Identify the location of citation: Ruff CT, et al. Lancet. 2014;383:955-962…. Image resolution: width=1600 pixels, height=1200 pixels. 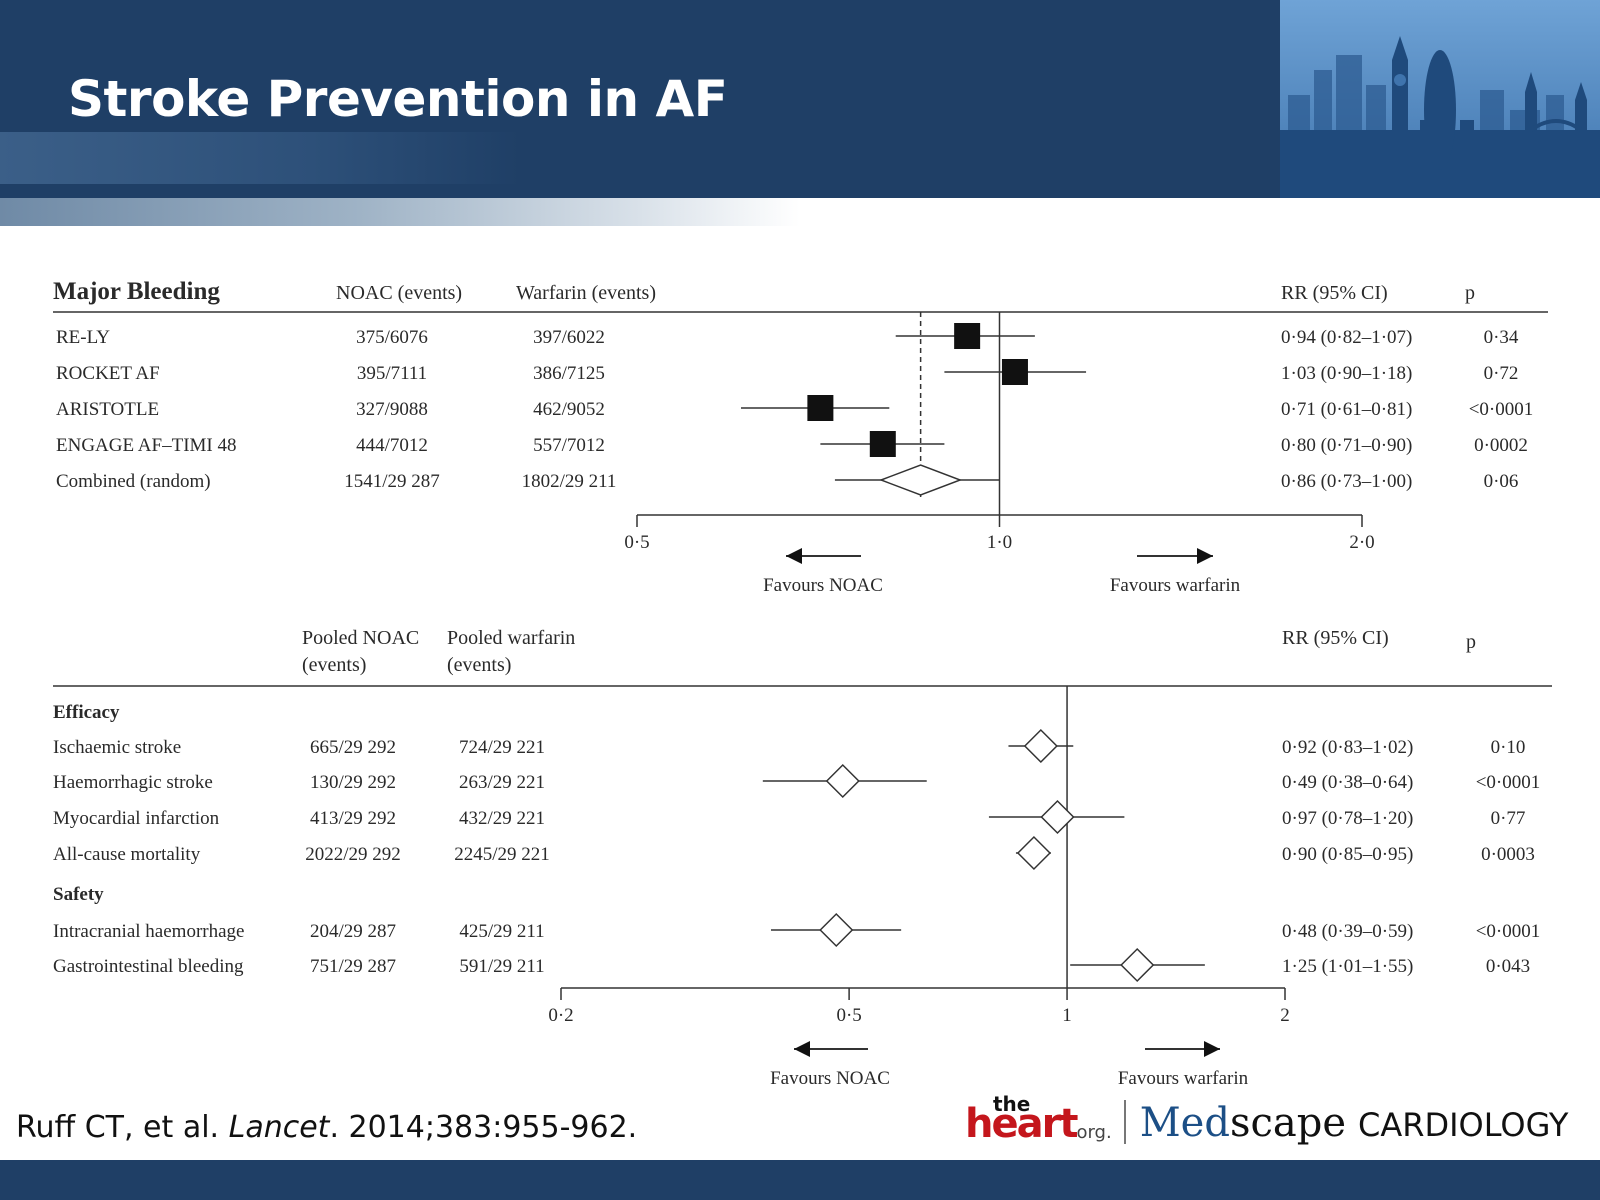
(326, 1127).